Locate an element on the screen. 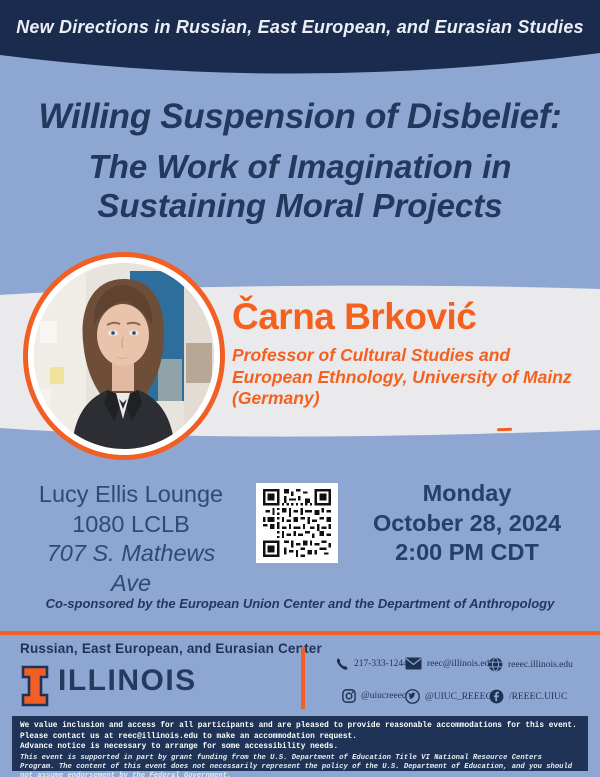  qr-code is located at coordinates (297, 523).